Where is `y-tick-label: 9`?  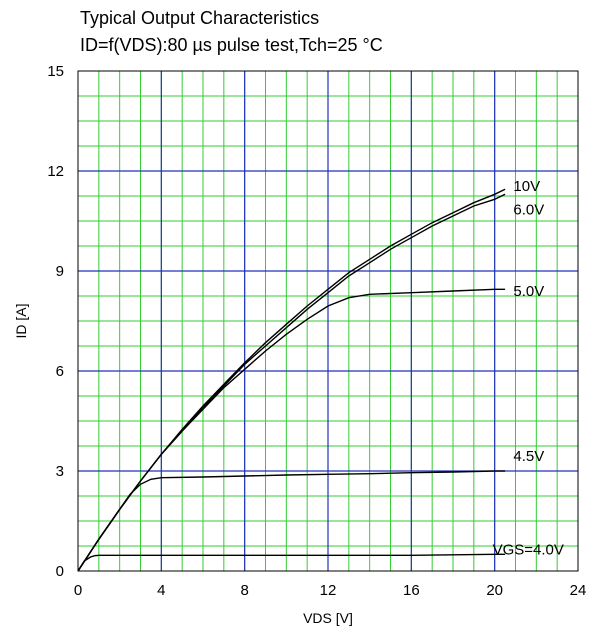
y-tick-label: 9 is located at coordinates (60, 271).